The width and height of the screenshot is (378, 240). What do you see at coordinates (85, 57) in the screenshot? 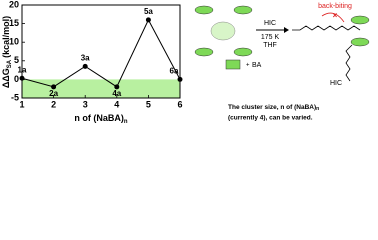
I see `point-label: 3a` at bounding box center [85, 57].